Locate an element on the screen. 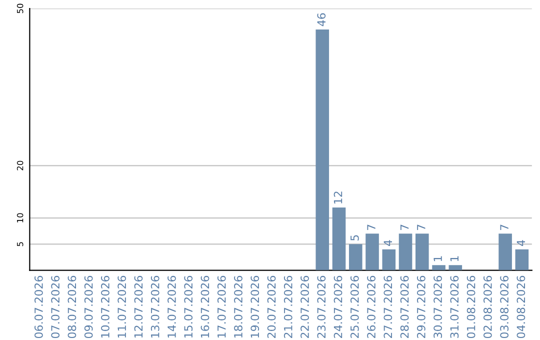 The width and height of the screenshot is (540, 340). x-tick-label: 29.07.2026 is located at coordinates (421, 307).